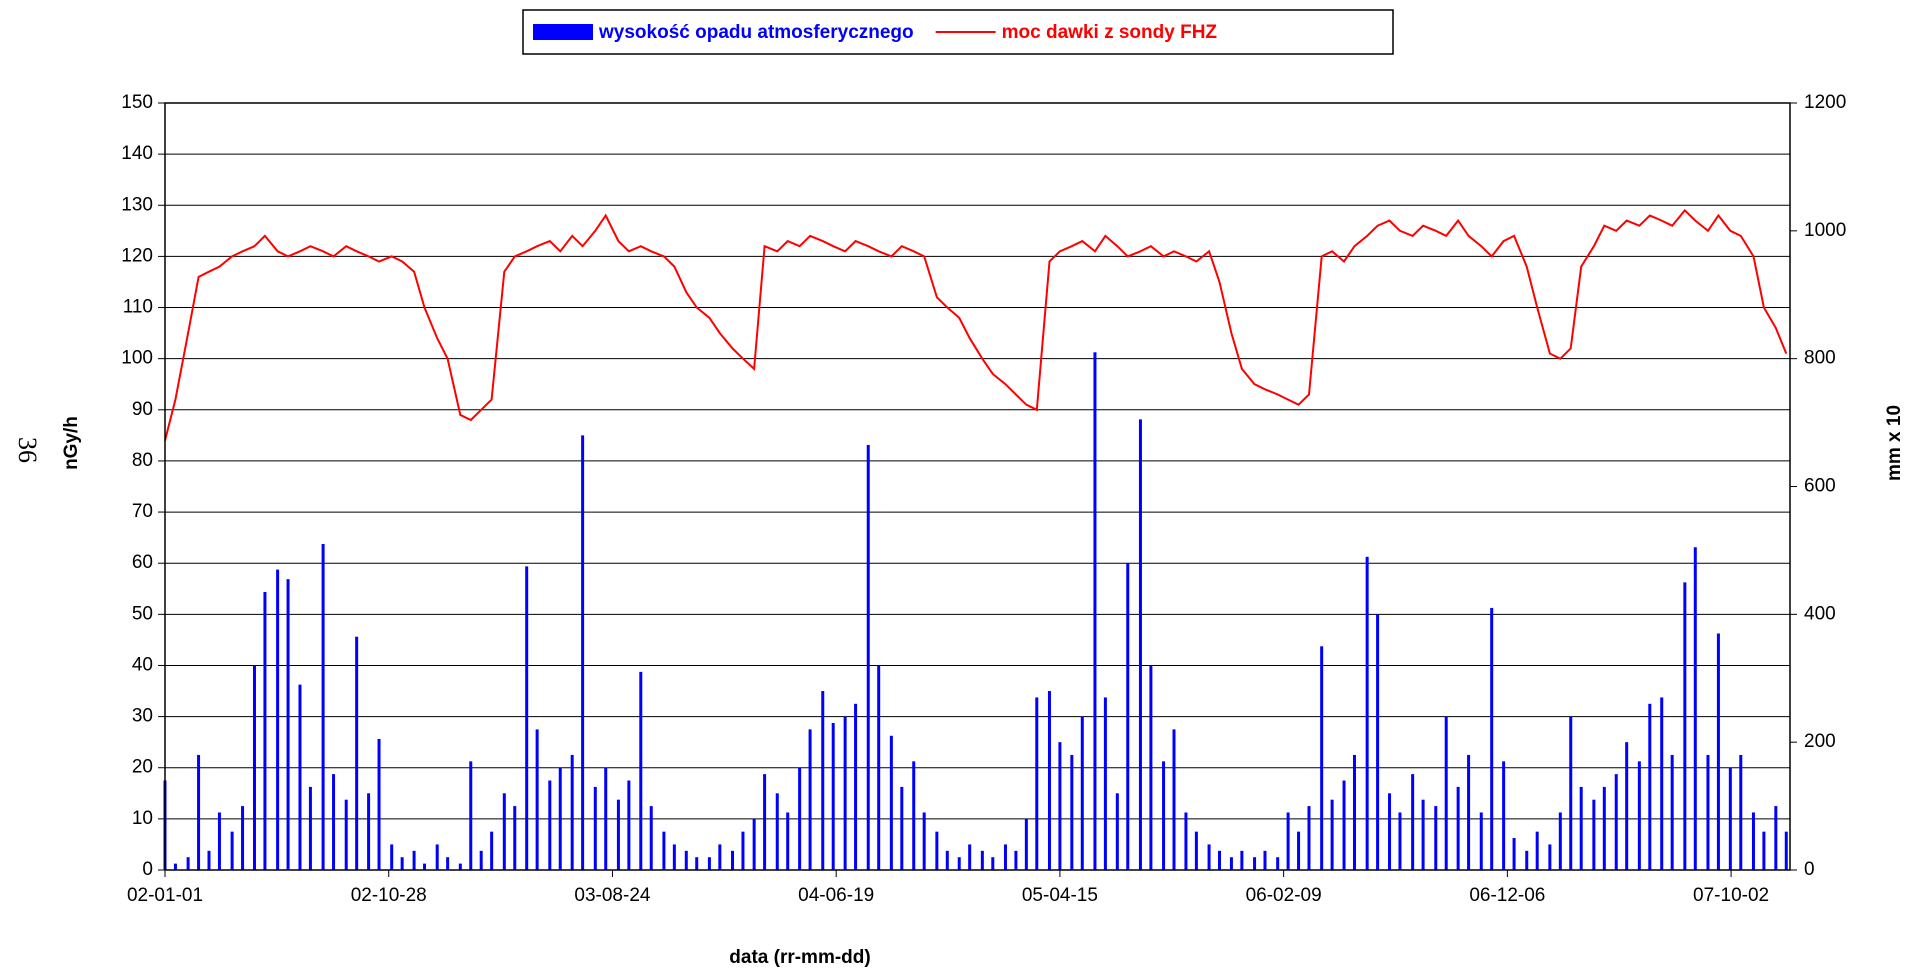 The width and height of the screenshot is (1917, 972). What do you see at coordinates (142, 716) in the screenshot?
I see `y-tick-label: 30` at bounding box center [142, 716].